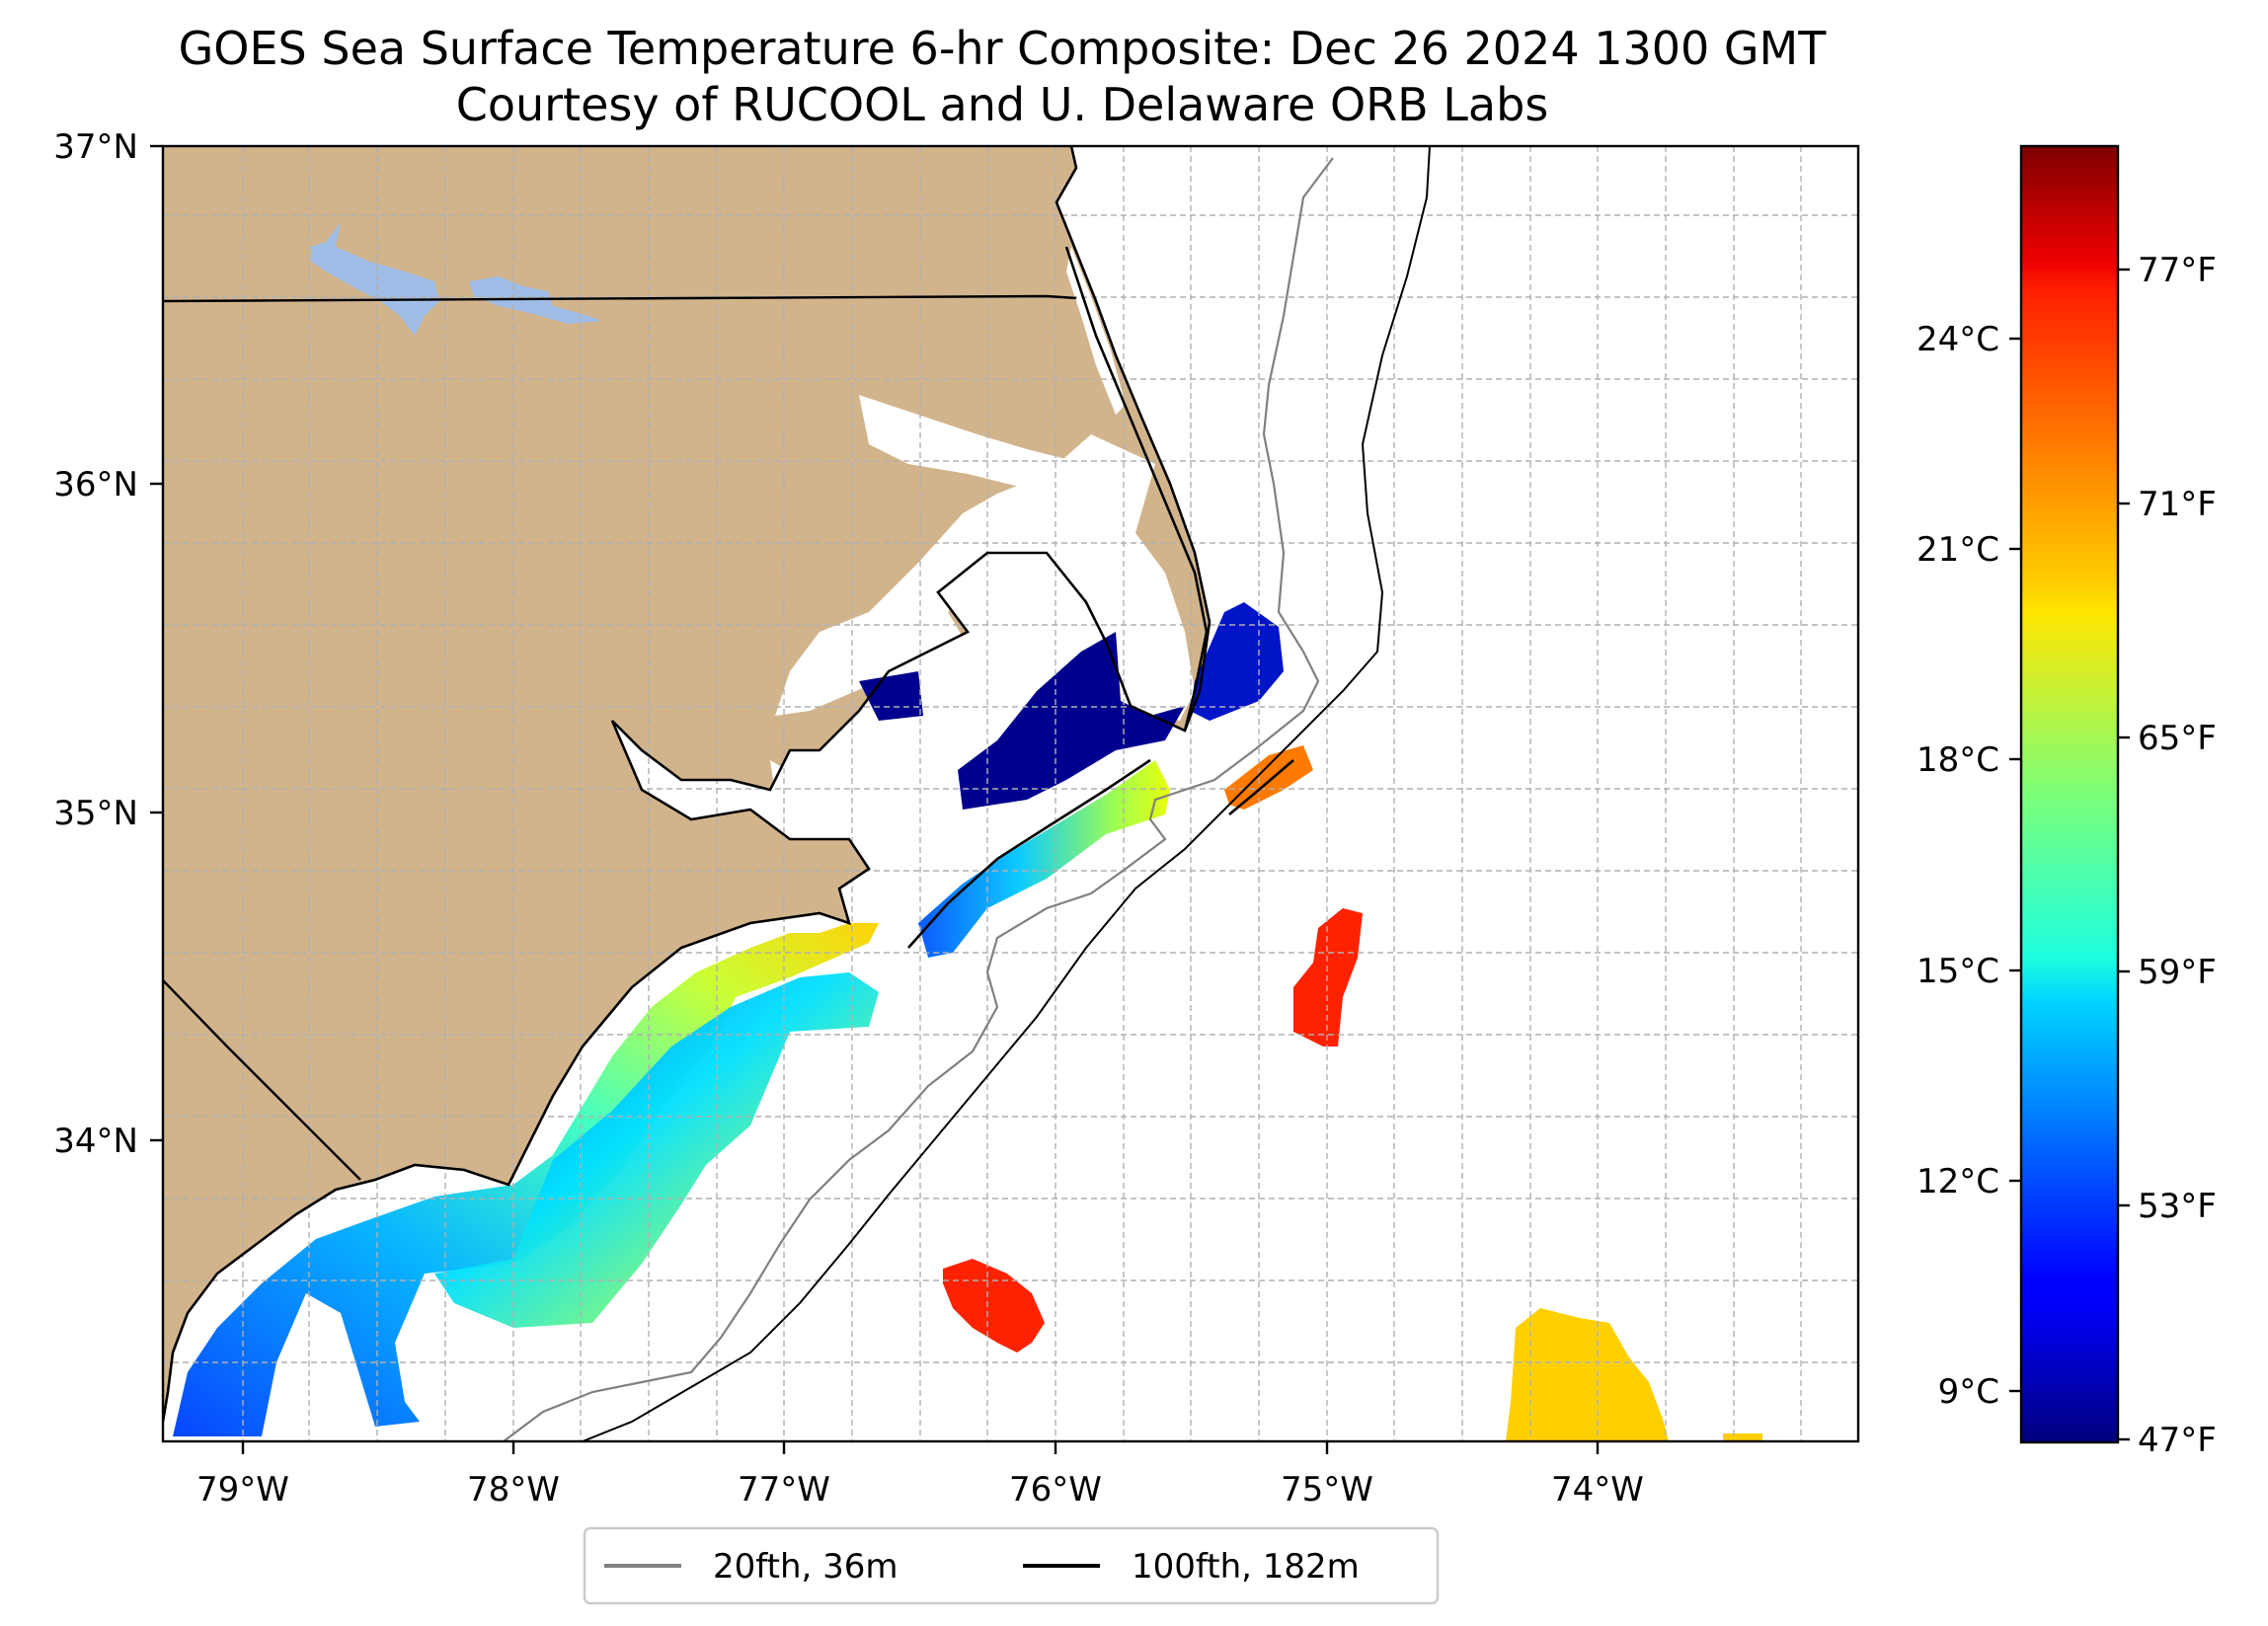  What do you see at coordinates (994, 1306) in the screenshot?
I see `offshore-warm-patch-south` at bounding box center [994, 1306].